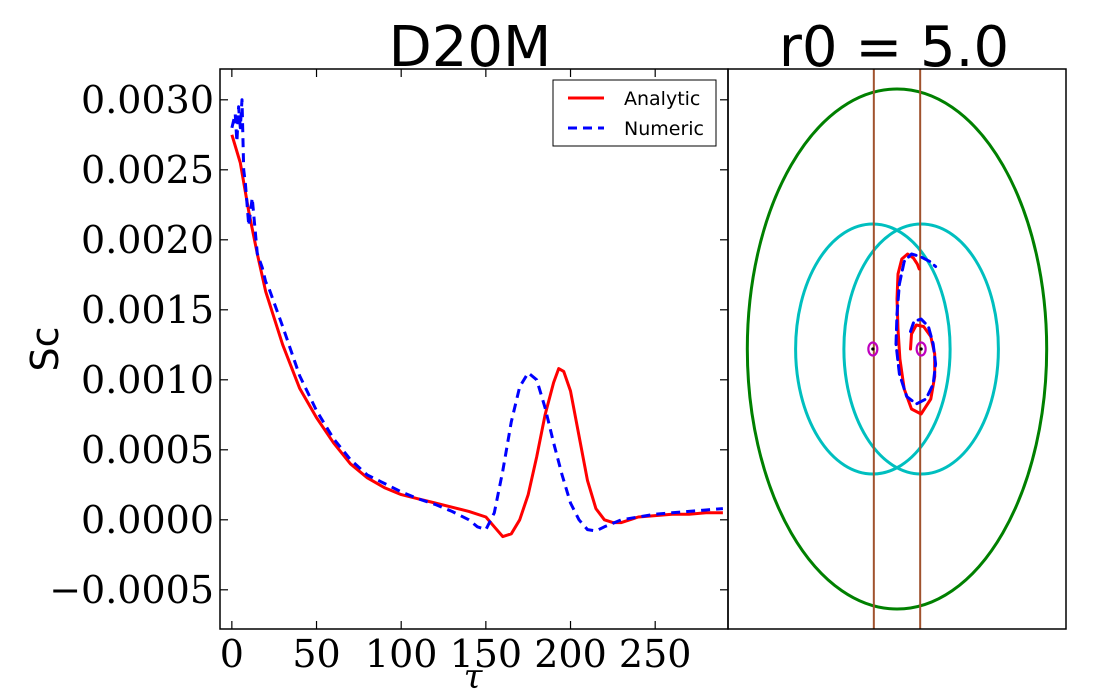  What do you see at coordinates (662, 99) in the screenshot?
I see `legend-label-analytic: Analytic` at bounding box center [662, 99].